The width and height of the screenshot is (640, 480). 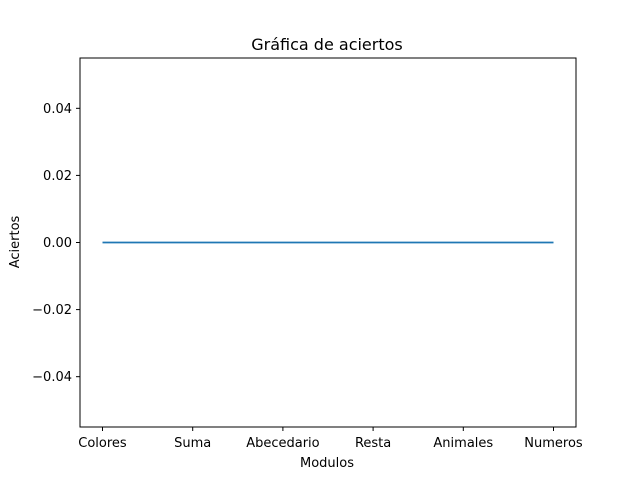 I want to click on x-tick-label: Suma, so click(x=192, y=443).